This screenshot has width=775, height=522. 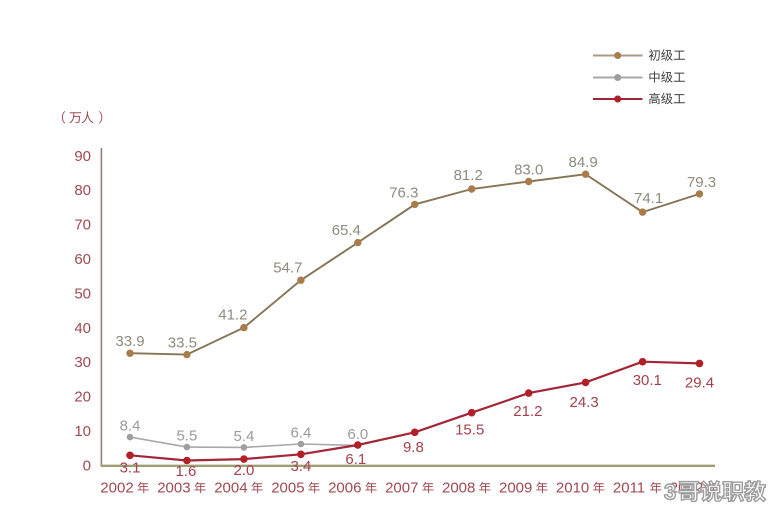 What do you see at coordinates (82, 431) in the screenshot?
I see `svg-text: 10` at bounding box center [82, 431].